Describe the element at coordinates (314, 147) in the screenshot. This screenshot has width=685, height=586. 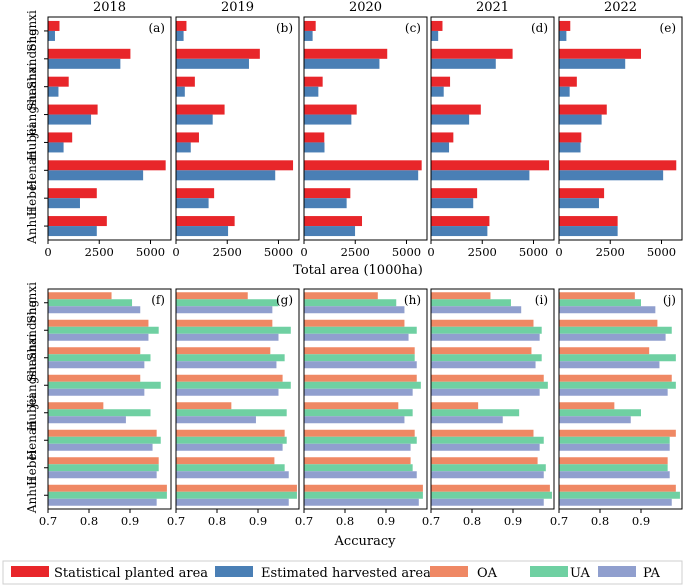
I see `bar-2020-hubei-estimated-harvested-area` at that location.